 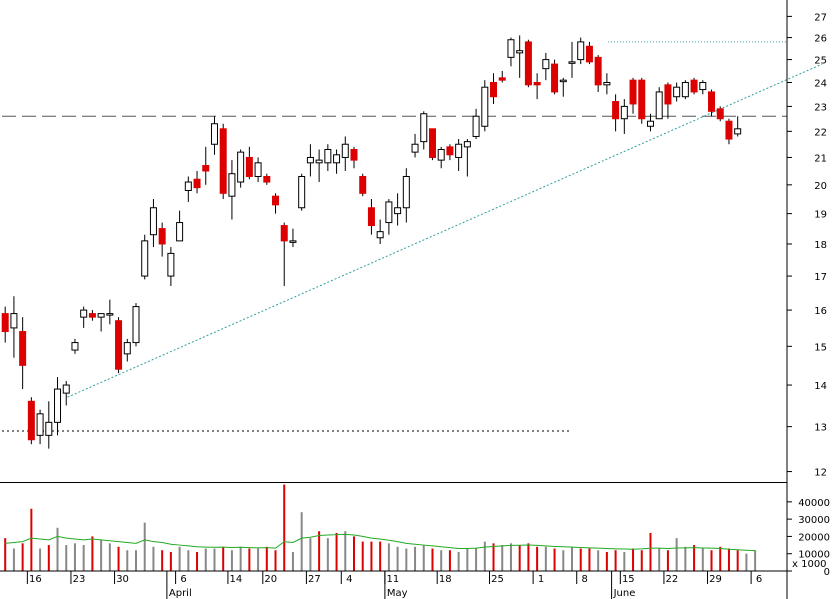 What do you see at coordinates (820, 386) in the screenshot?
I see `price-tick-label: 14` at bounding box center [820, 386].